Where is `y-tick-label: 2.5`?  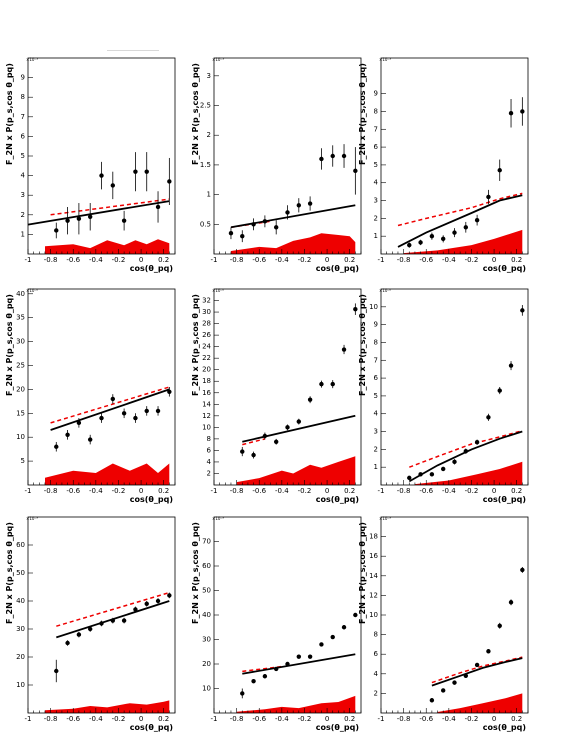 y-tick-label: 2.5 is located at coordinates (205, 106).